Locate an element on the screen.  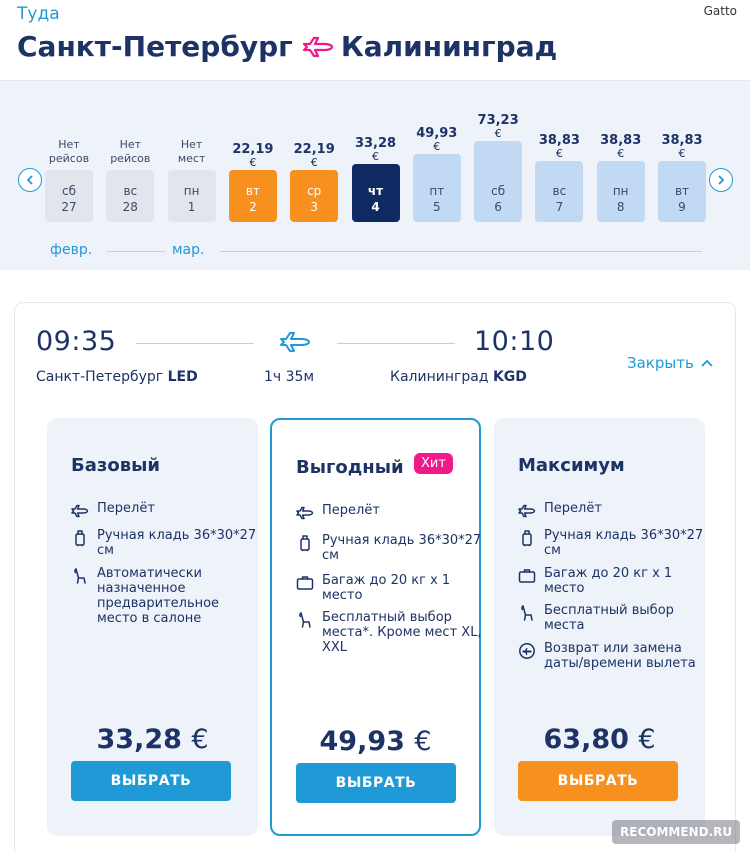
calendar-day-9: 38,83 € вт 9 is located at coordinates (682, 176).